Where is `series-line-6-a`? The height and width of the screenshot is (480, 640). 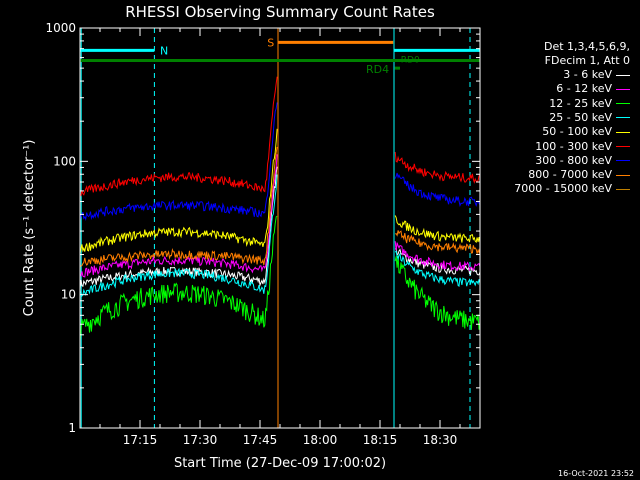 series-line-6-a is located at coordinates (179, 161).